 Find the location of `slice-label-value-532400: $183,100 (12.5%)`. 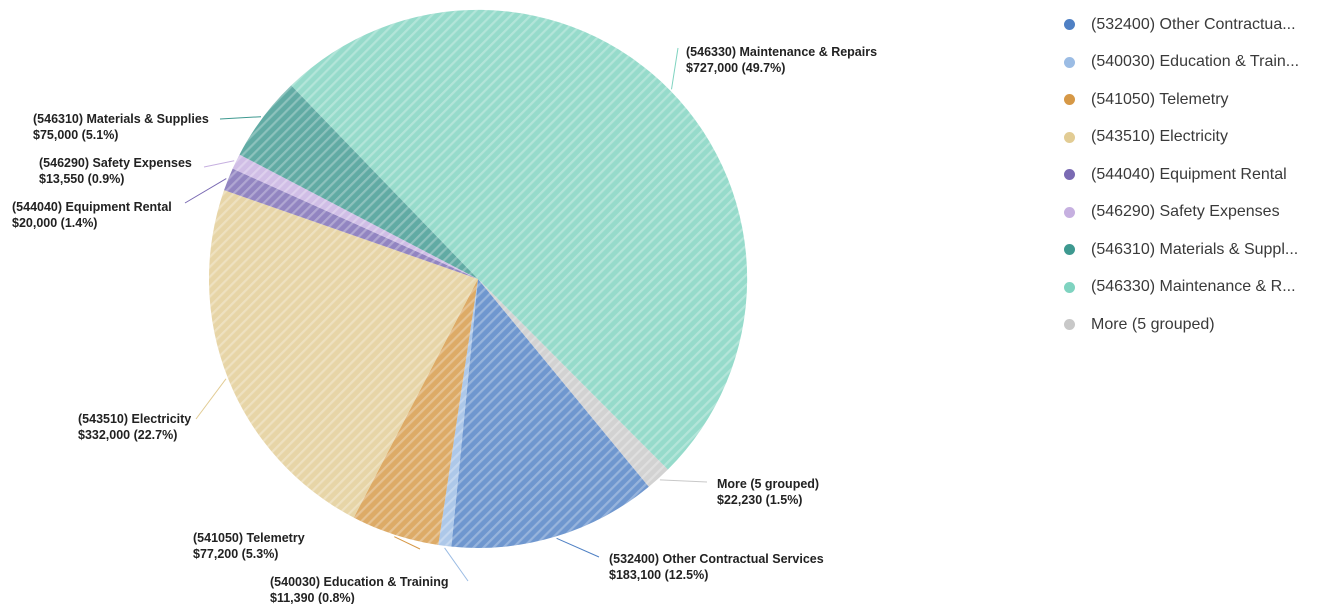

slice-label-value-532400: $183,100 (12.5%) is located at coordinates (658, 575).